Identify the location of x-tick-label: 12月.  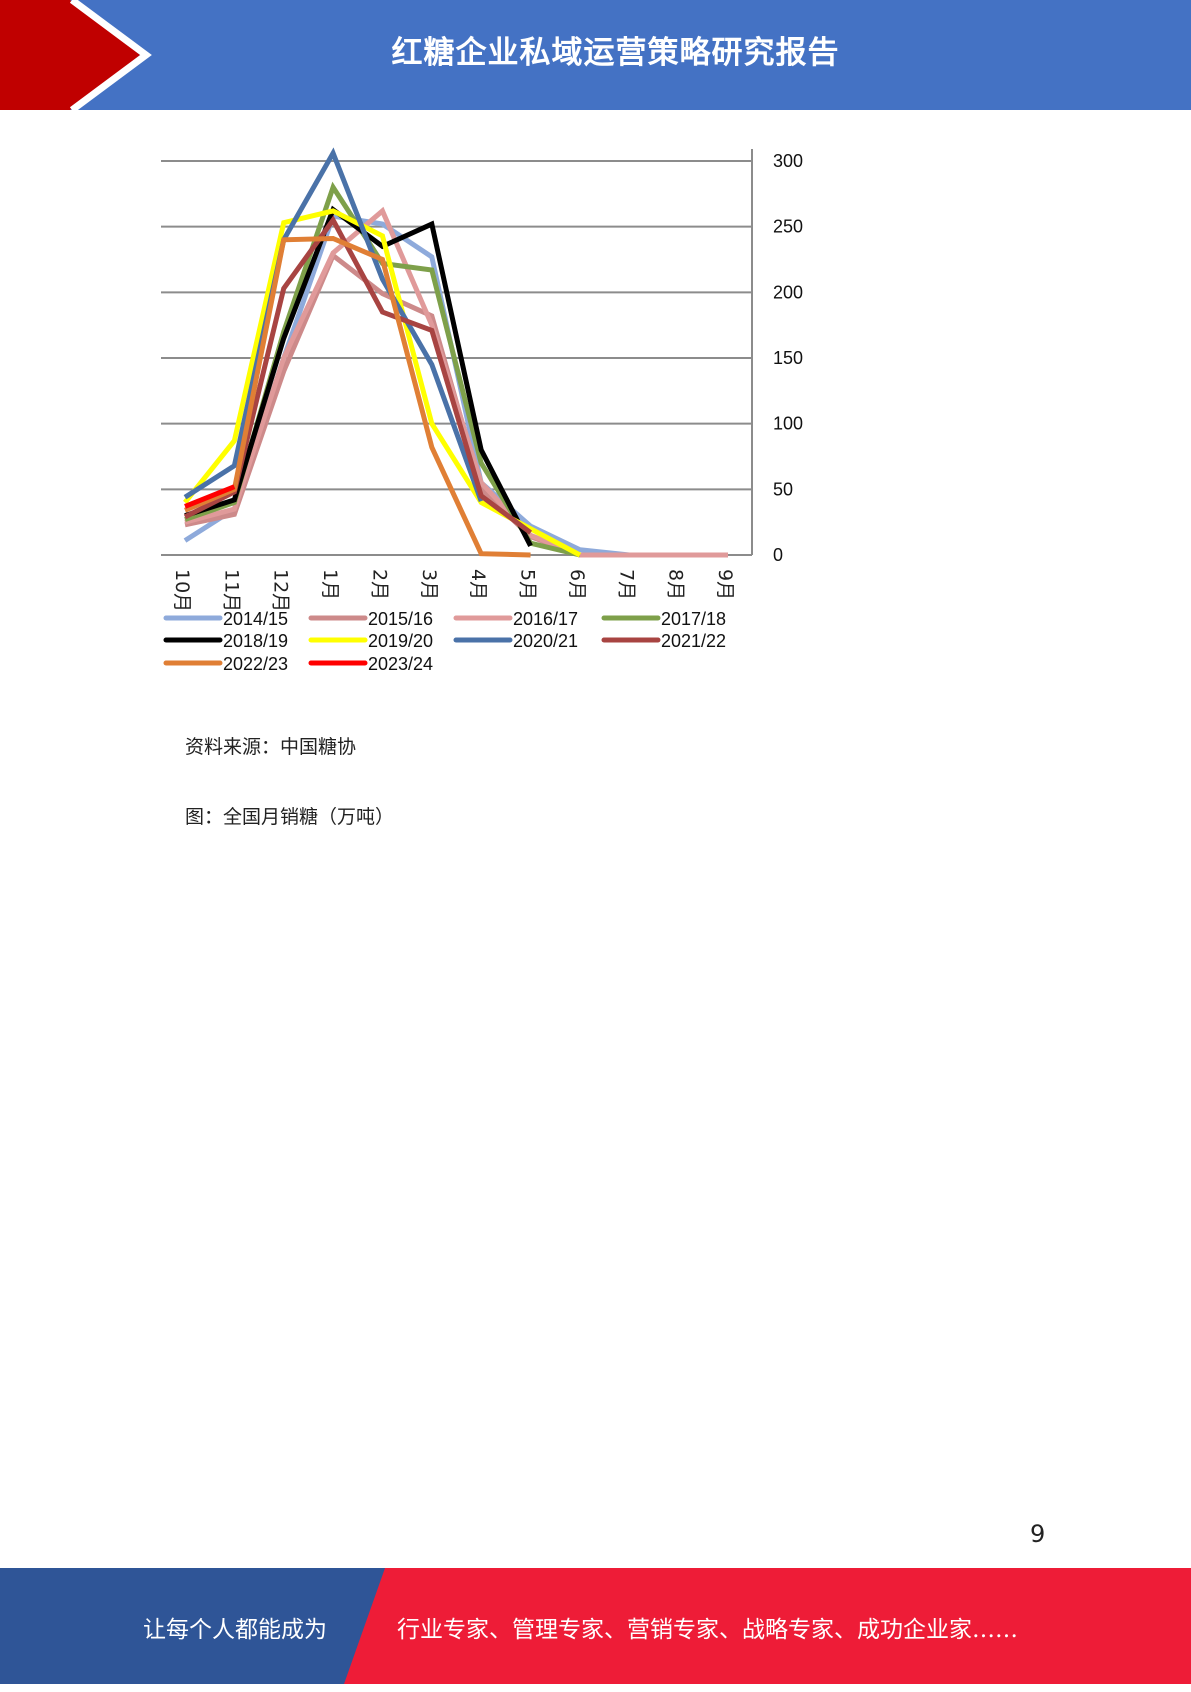
(281, 590).